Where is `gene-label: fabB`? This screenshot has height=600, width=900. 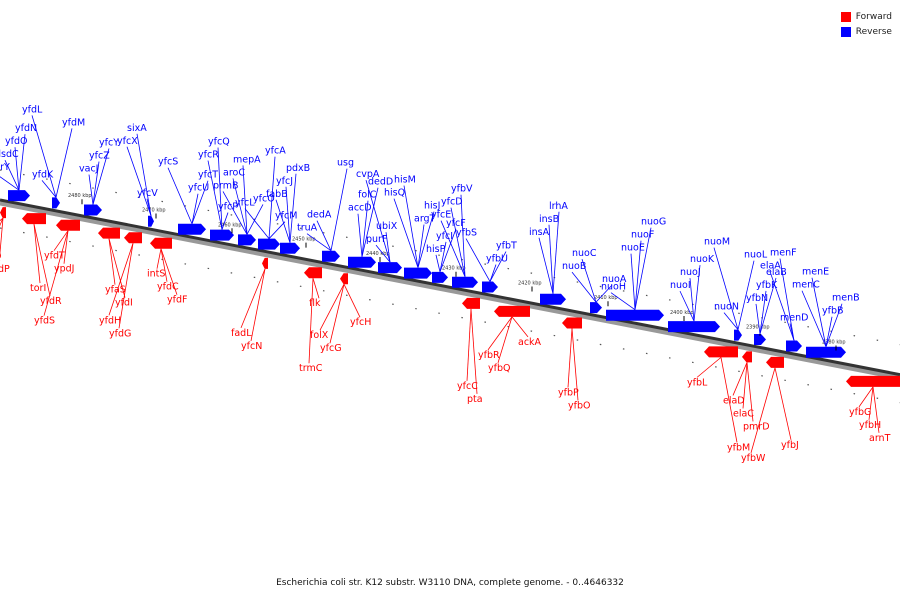 gene-label: fabB is located at coordinates (277, 194).